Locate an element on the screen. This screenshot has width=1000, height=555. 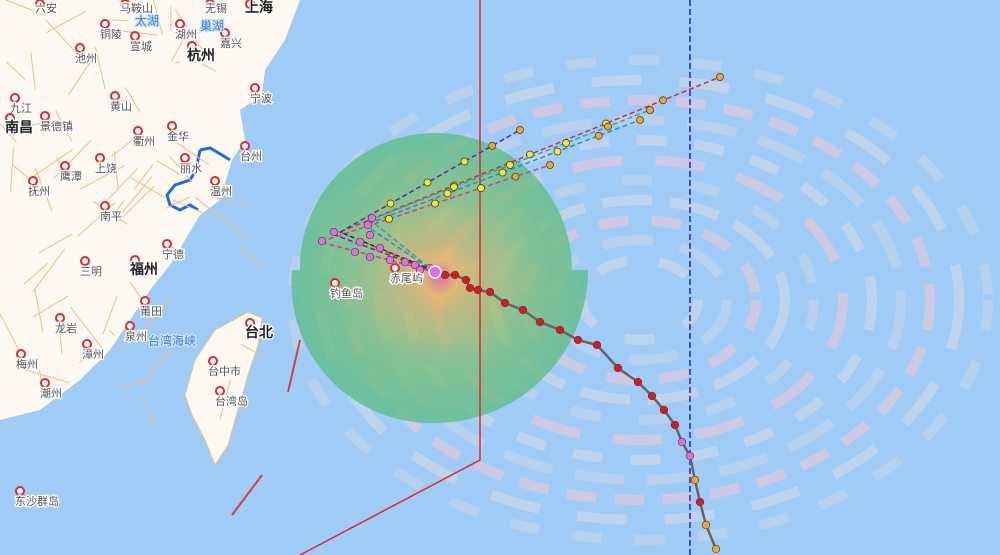
city-label: 宁波 is located at coordinates (261, 98).